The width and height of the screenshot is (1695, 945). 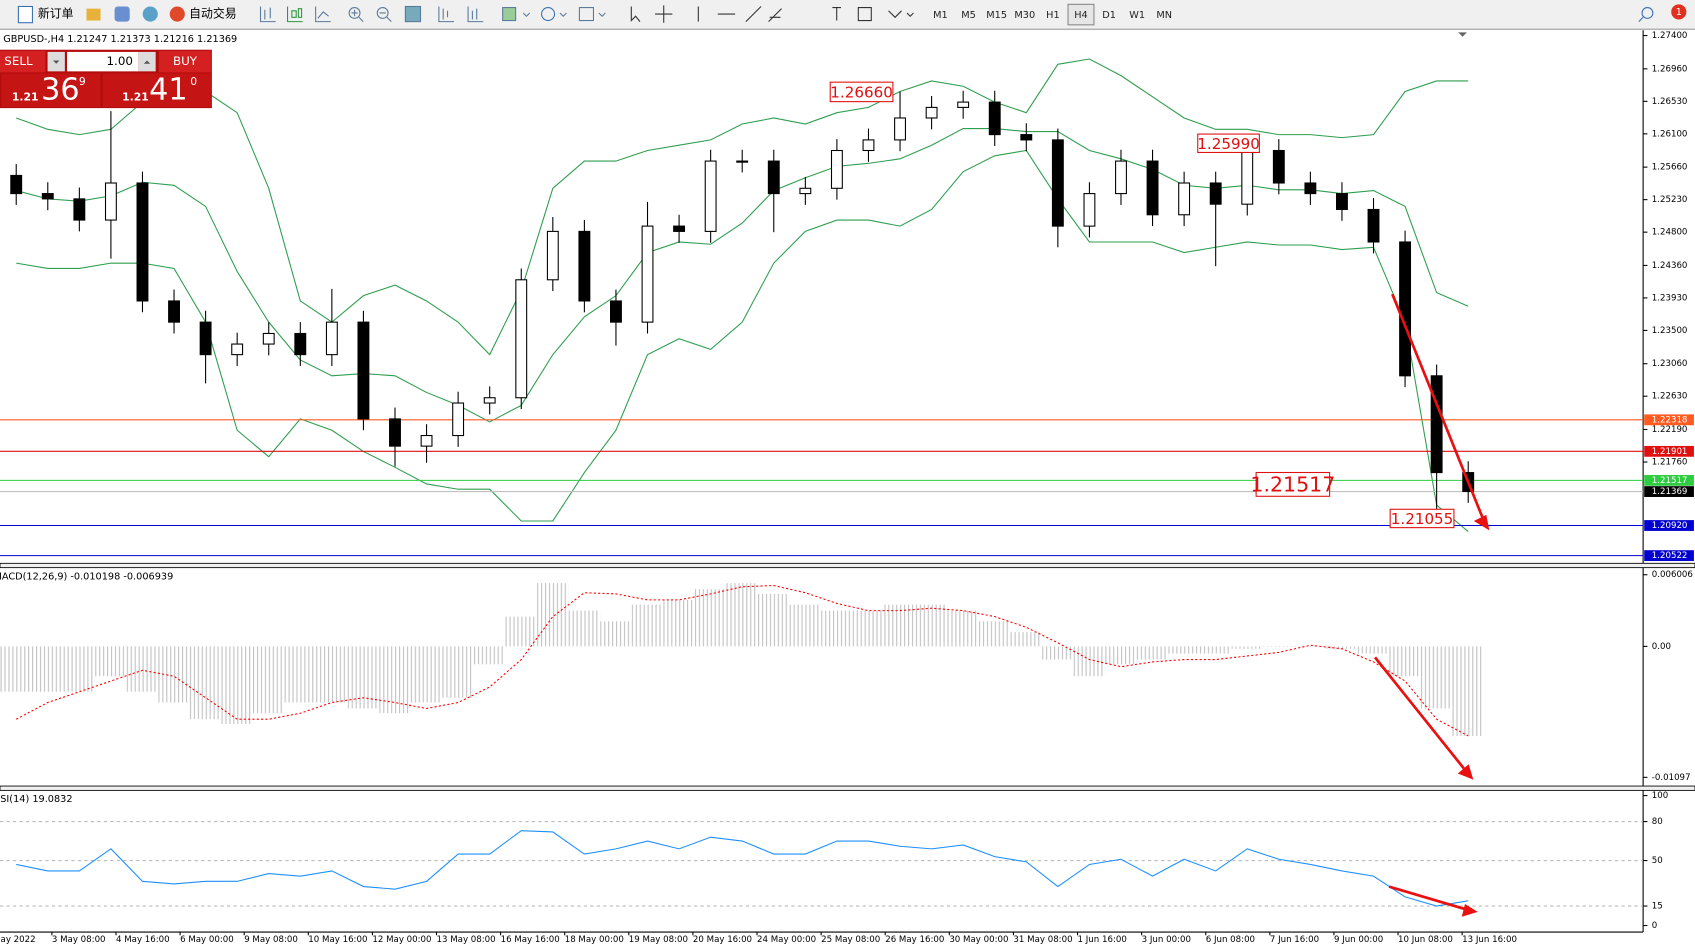 I want to click on annotation: 1.25990, so click(x=1228, y=144).